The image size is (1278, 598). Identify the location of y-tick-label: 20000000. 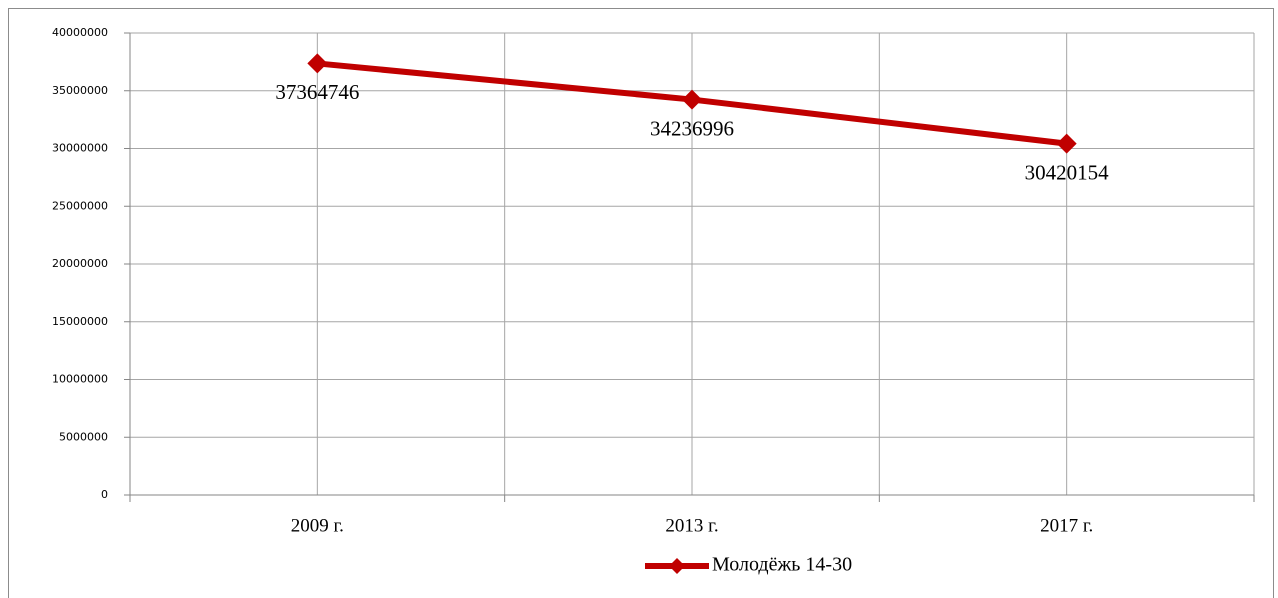
(80, 263).